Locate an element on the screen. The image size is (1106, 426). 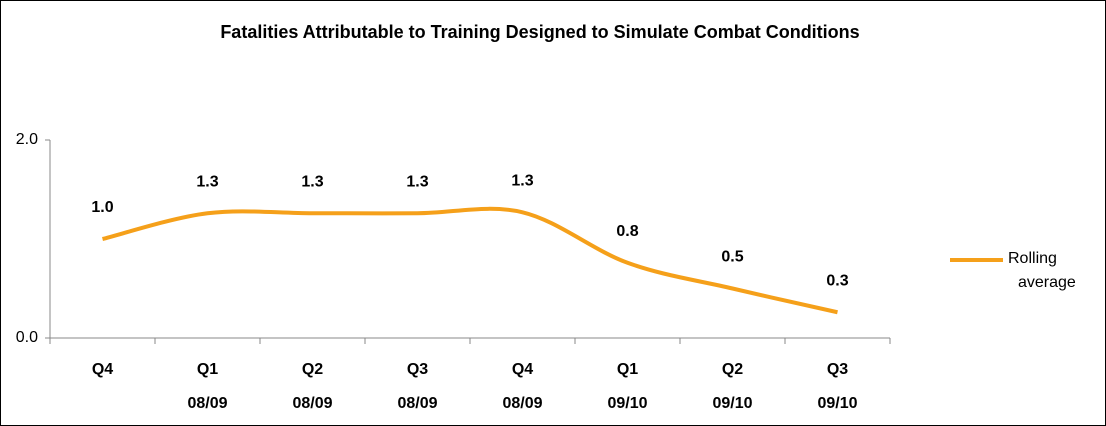
x-tick-label: Q1 08/09 is located at coordinates (207, 386).